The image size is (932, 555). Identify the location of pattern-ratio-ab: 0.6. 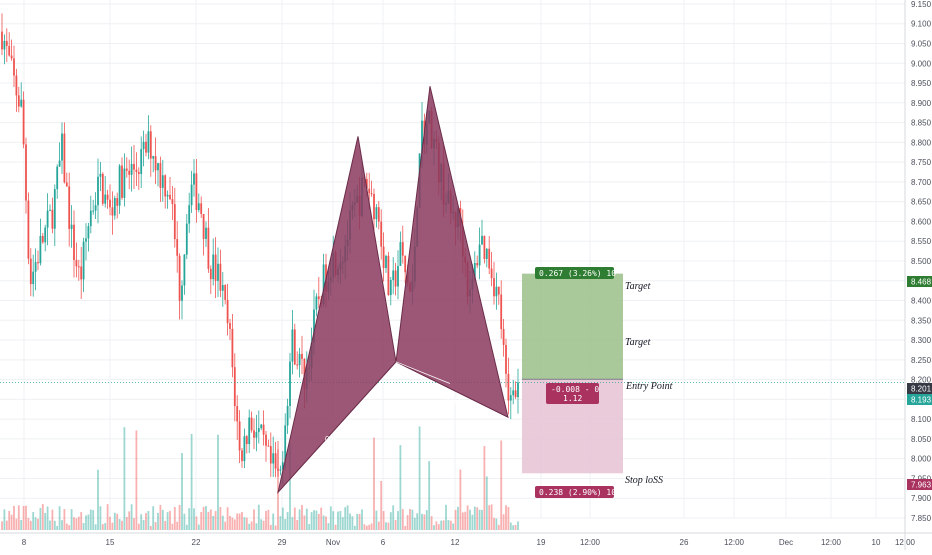
(331, 439).